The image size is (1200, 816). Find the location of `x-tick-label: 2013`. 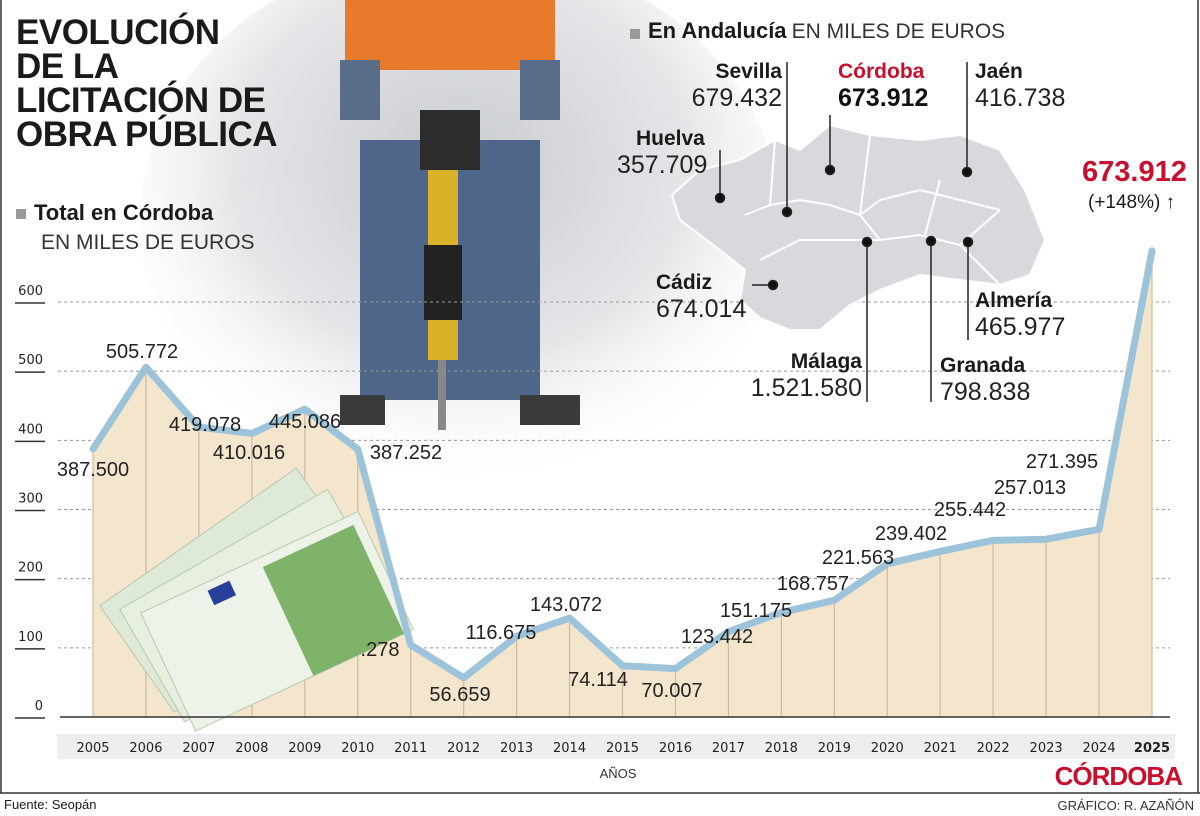

x-tick-label: 2013 is located at coordinates (516, 748).